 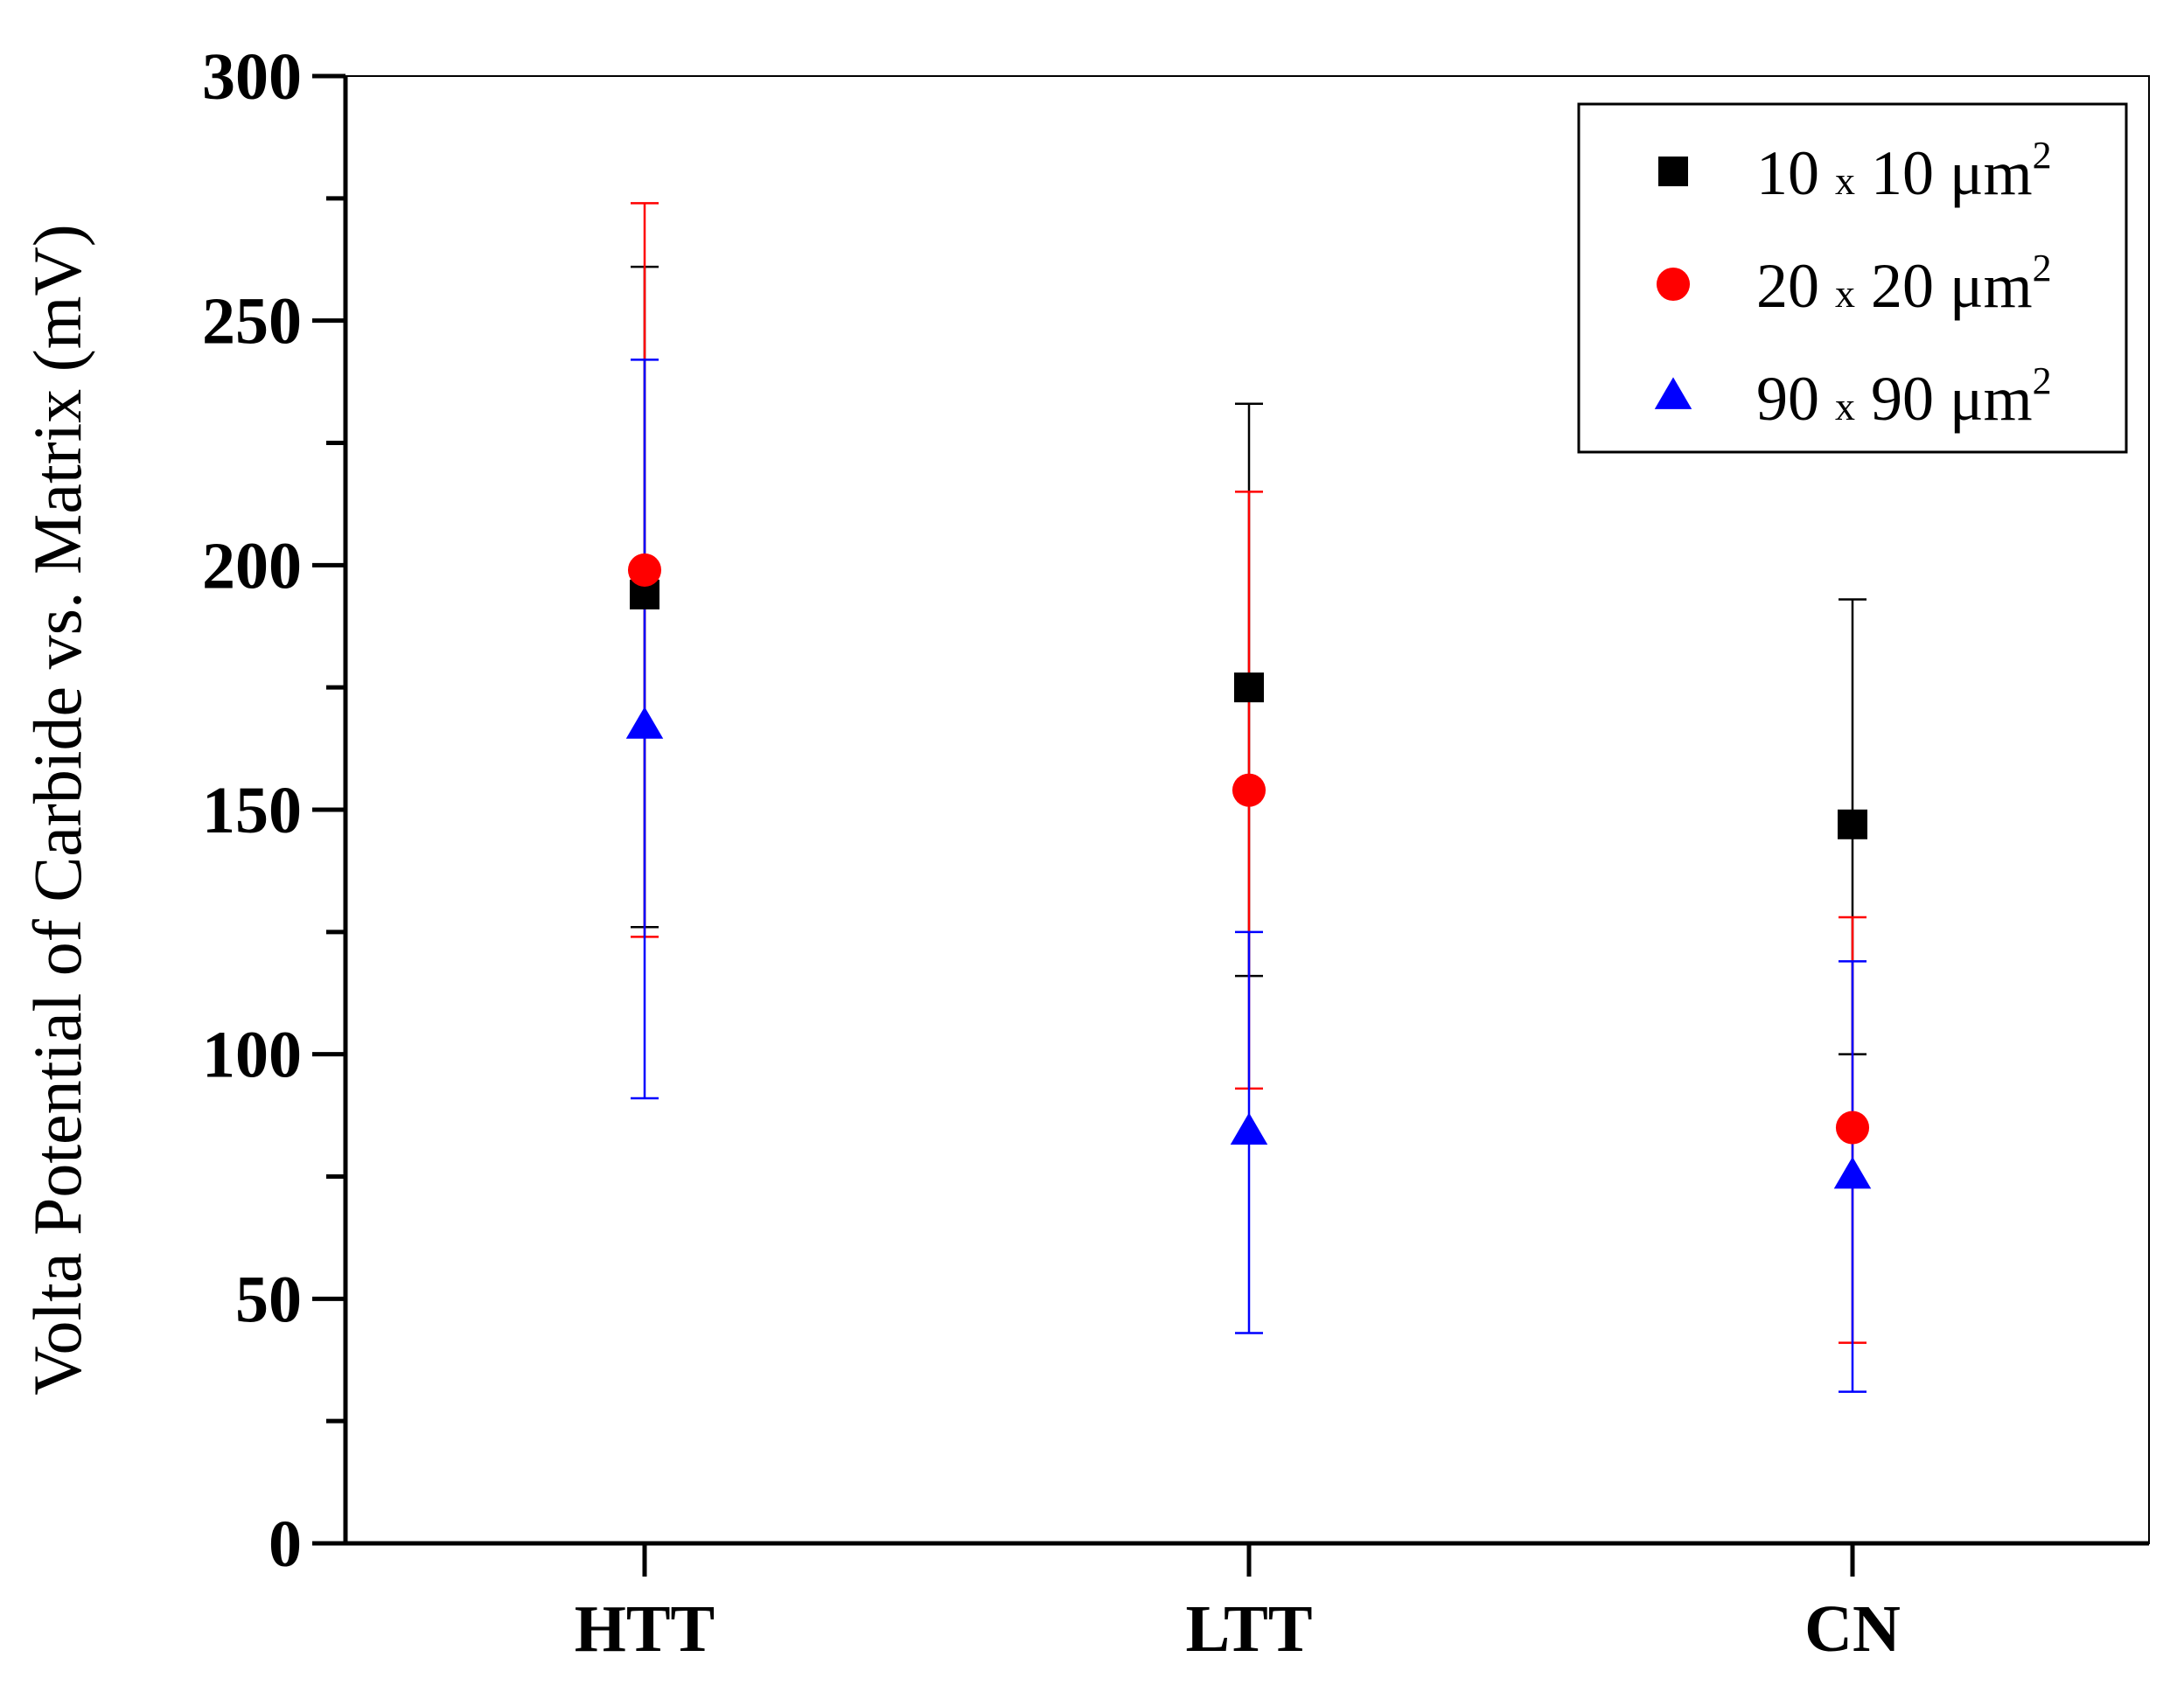 What do you see at coordinates (1944, 399) in the screenshot?
I see `legend-label-b: 90 μm` at bounding box center [1944, 399].